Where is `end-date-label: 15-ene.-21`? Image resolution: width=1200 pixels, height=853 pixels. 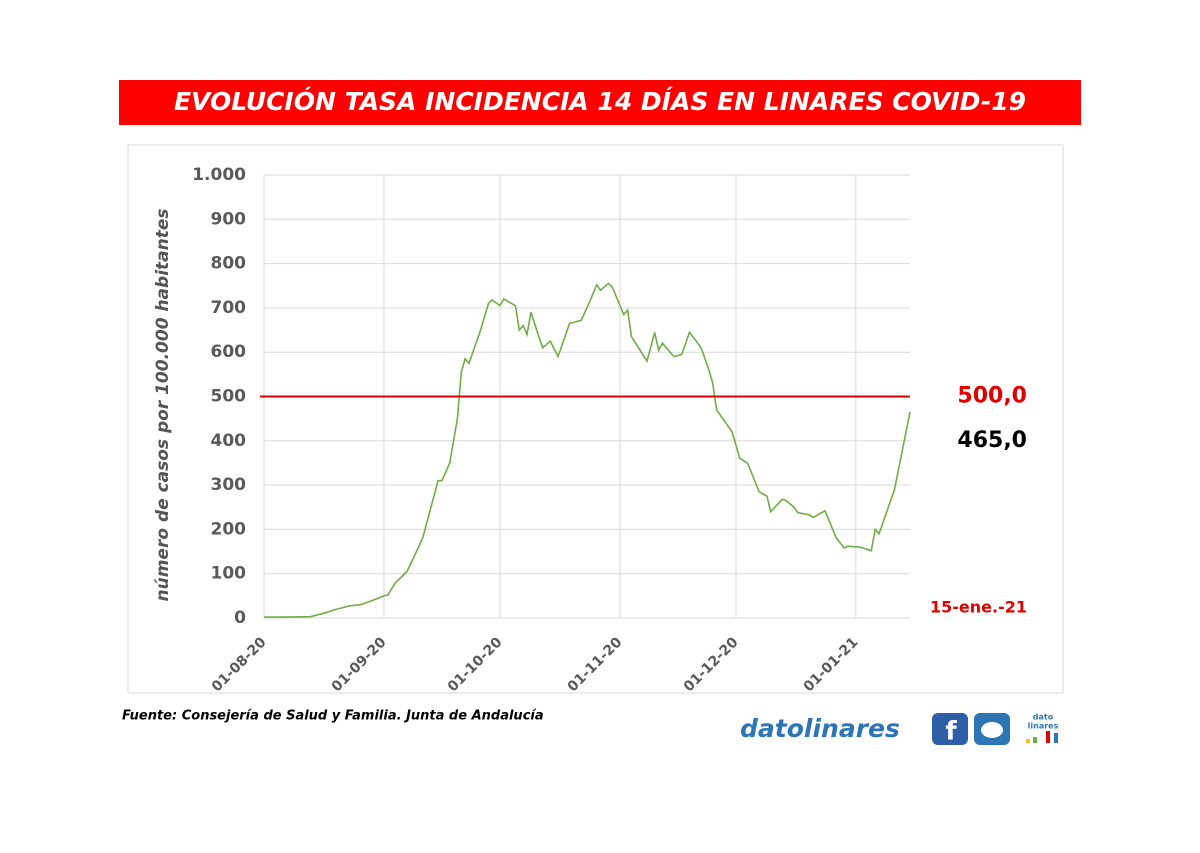 end-date-label: 15-ene.-21 is located at coordinates (978, 607).